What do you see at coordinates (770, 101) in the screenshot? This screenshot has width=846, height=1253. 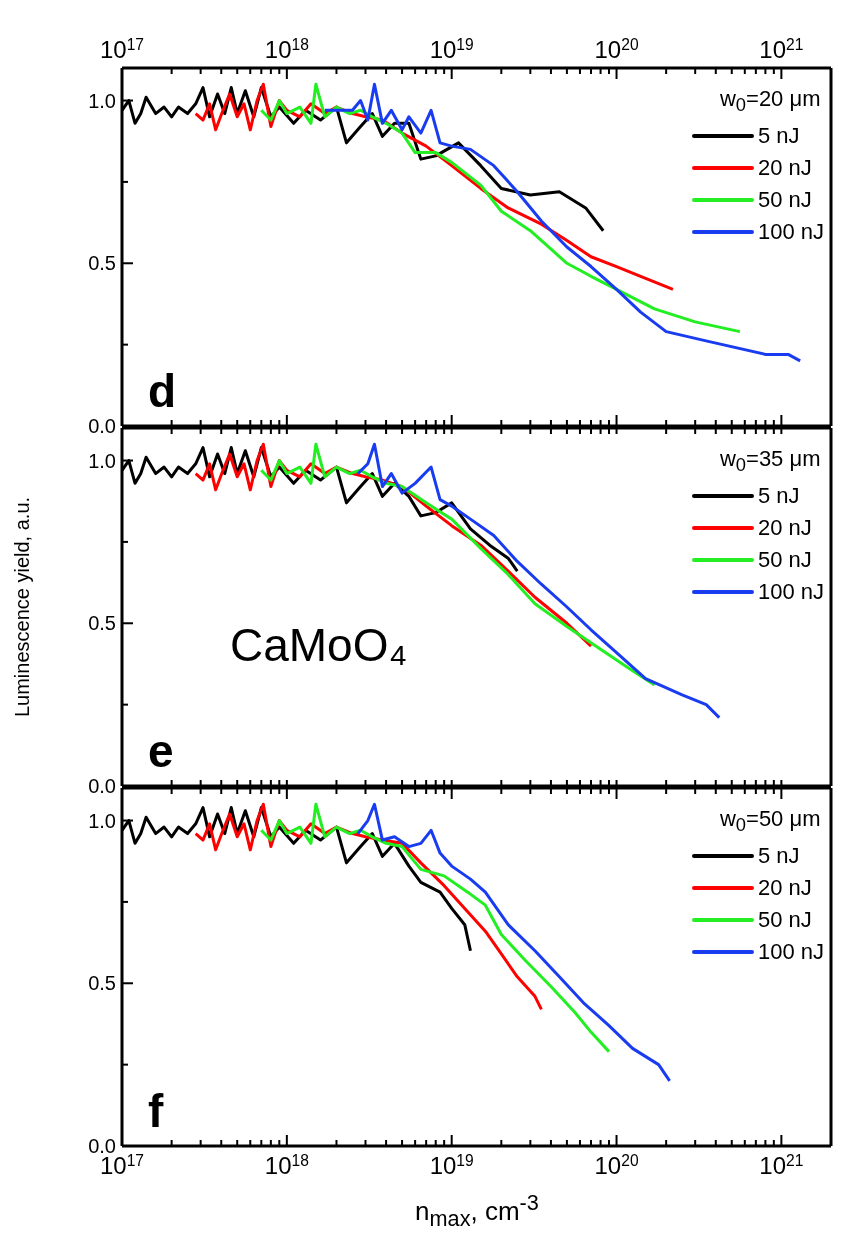 I see `legend-title: w$_{0}$=20 μm` at bounding box center [770, 101].